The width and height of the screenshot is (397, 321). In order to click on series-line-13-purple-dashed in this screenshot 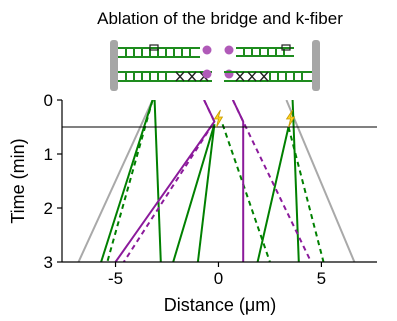, I will do `click(169, 181)`.